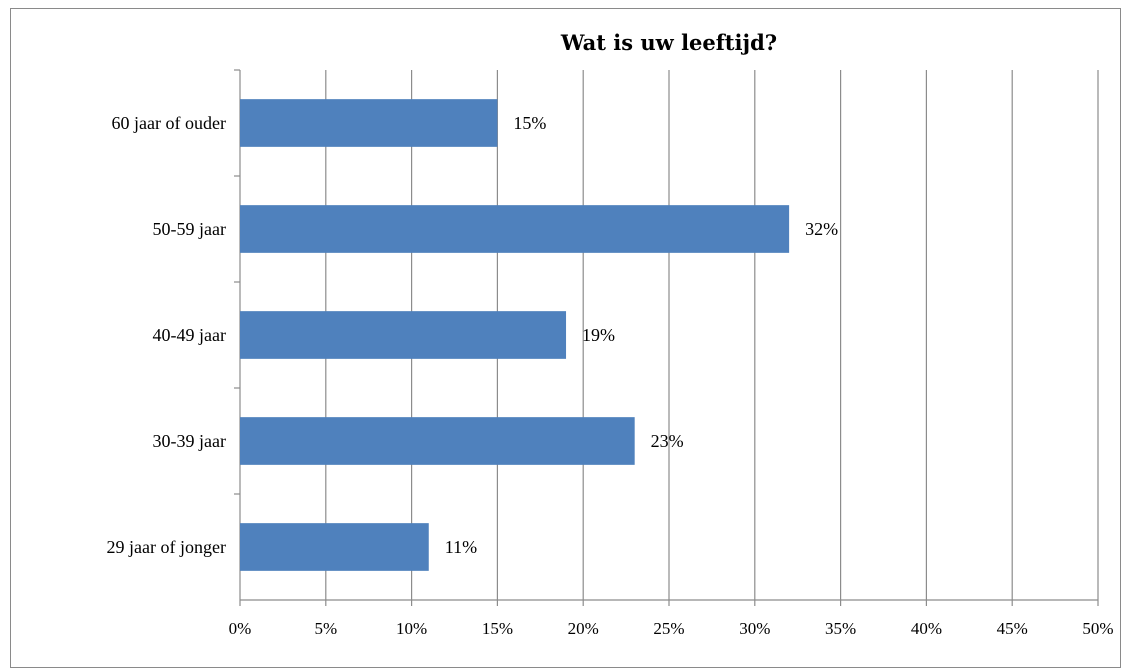 The image size is (1130, 668). What do you see at coordinates (166, 547) in the screenshot?
I see `category-label: 29 jaar of jonger` at bounding box center [166, 547].